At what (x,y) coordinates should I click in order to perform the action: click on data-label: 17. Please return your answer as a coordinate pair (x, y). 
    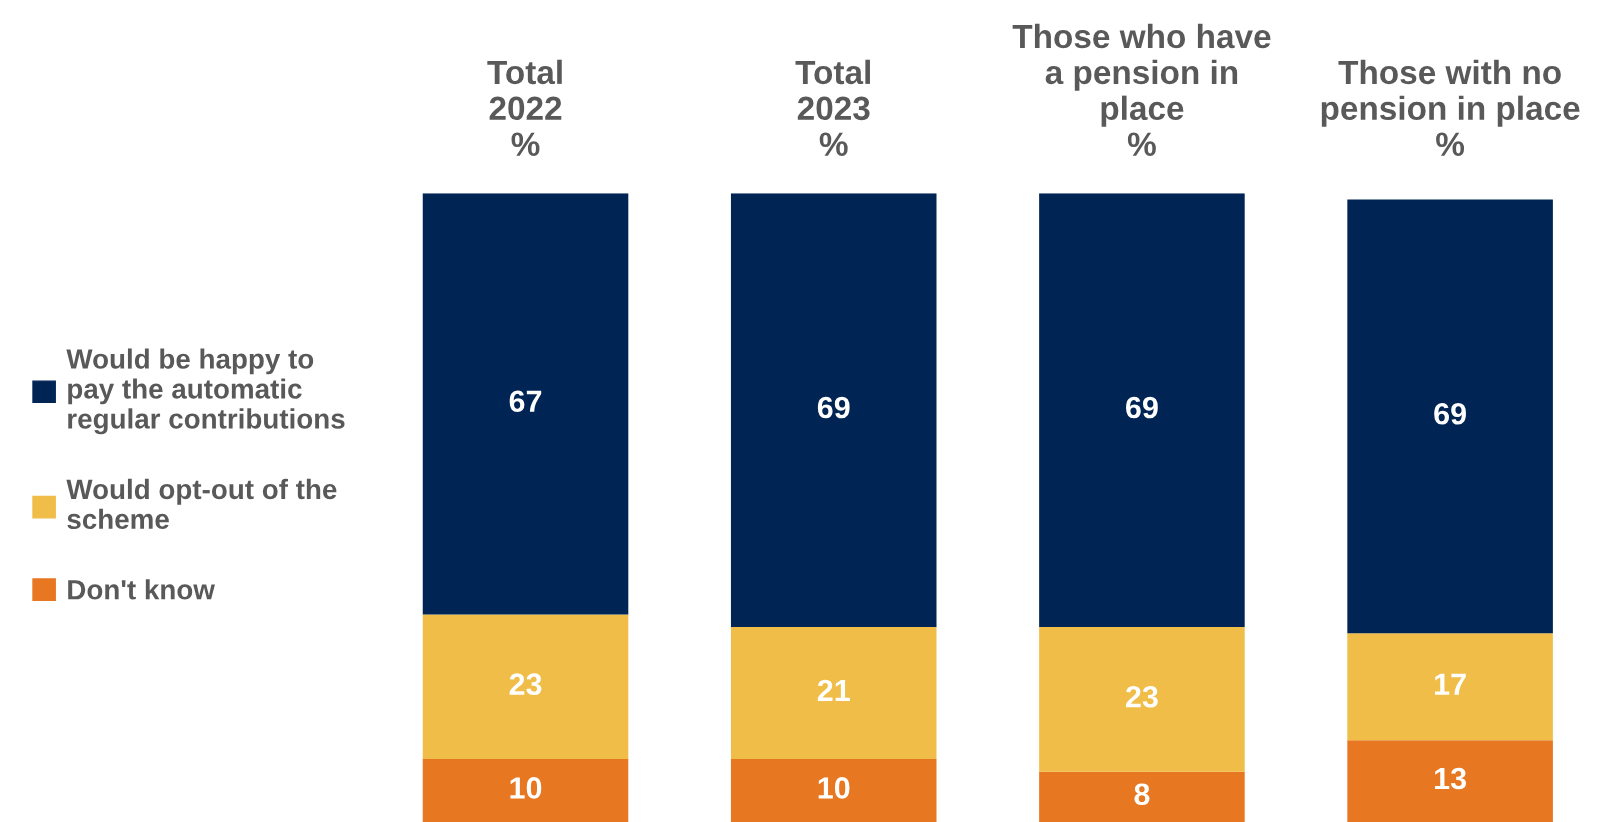
    Looking at the image, I should click on (1450, 684).